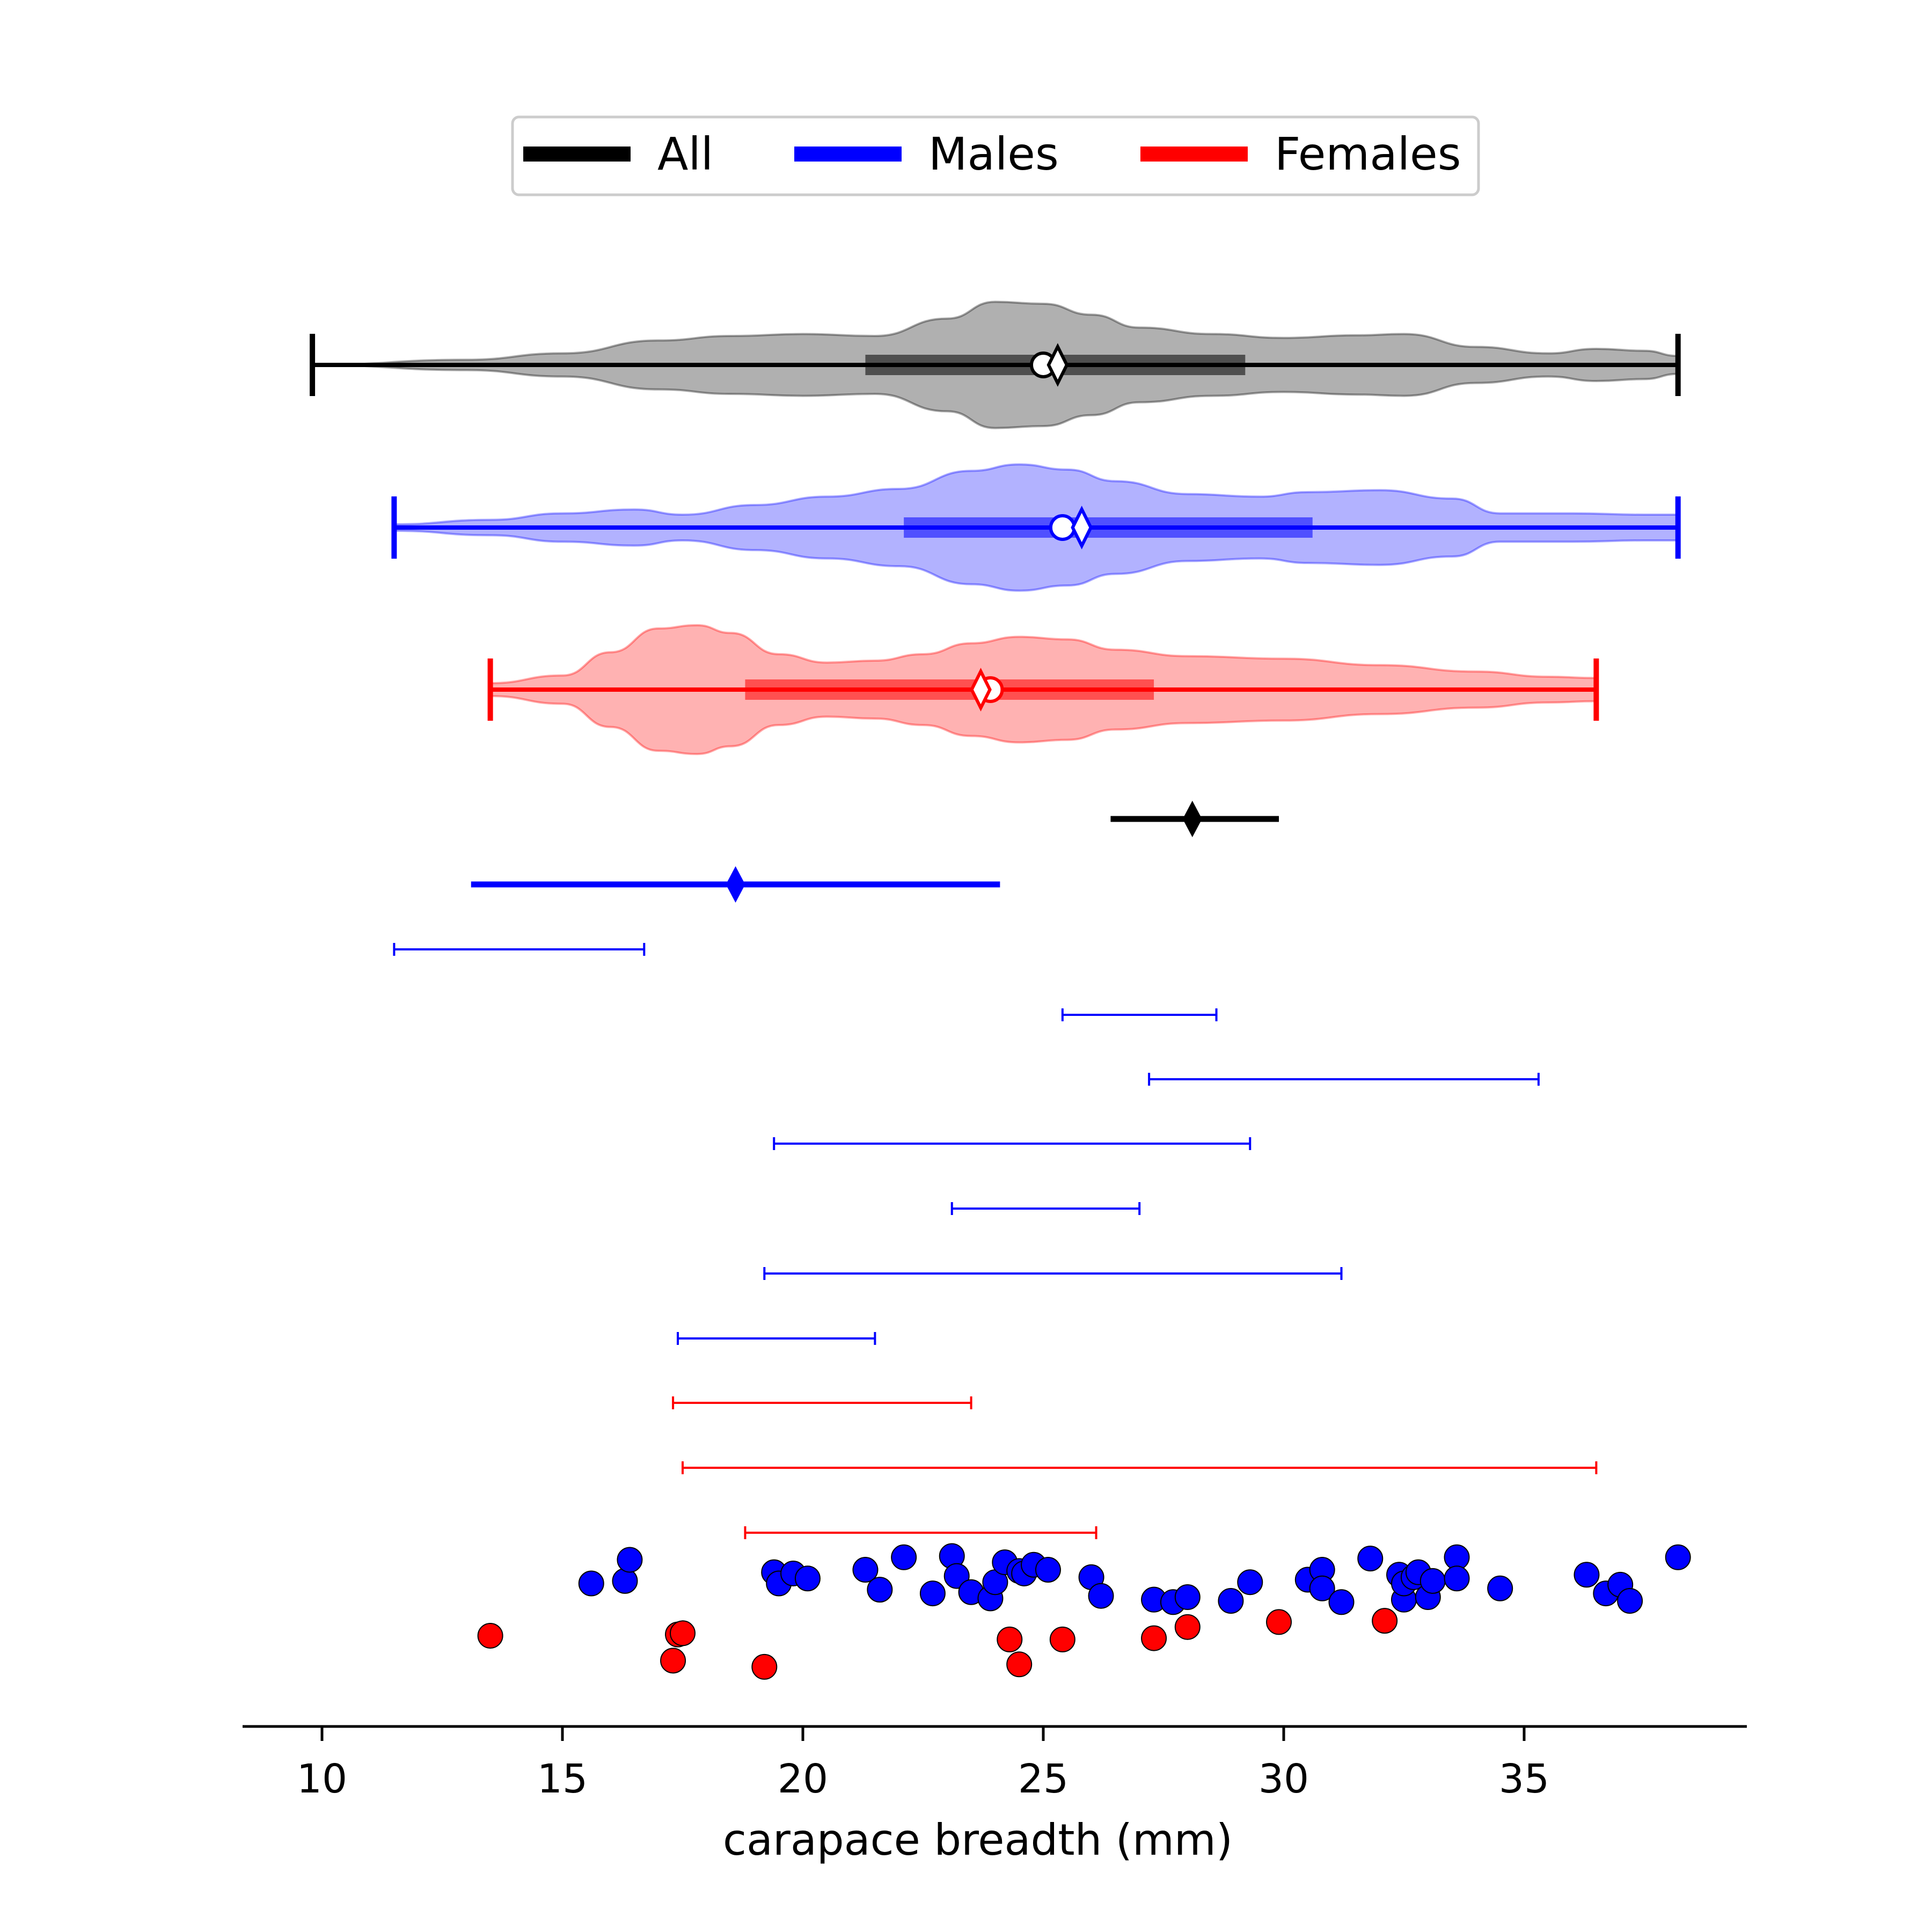 Image resolution: width=1932 pixels, height=1932 pixels. Describe the element at coordinates (685, 154) in the screenshot. I see `legend-label-all: All` at that location.